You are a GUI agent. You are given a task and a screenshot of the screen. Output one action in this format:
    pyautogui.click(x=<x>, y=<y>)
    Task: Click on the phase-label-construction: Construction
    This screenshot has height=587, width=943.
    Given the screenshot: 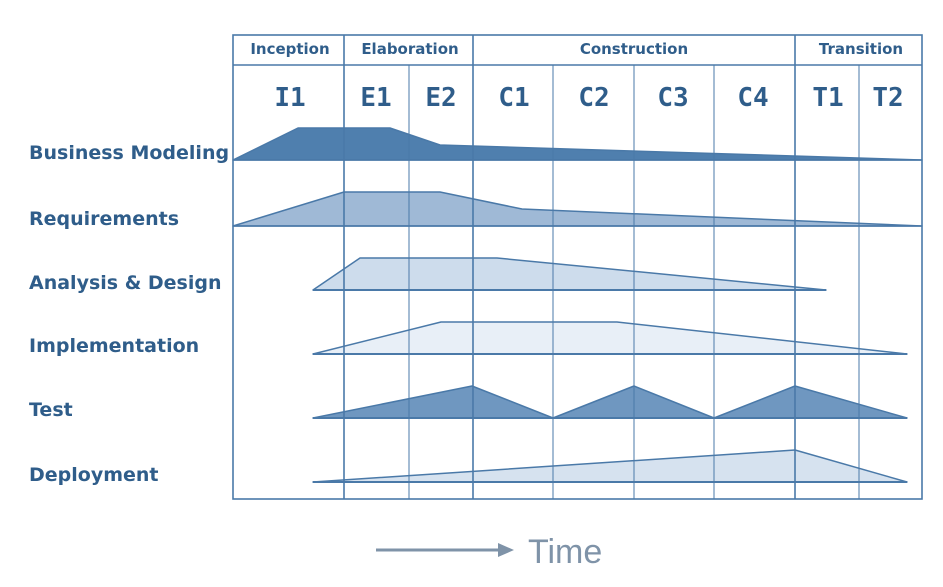 What is the action you would take?
    pyautogui.click(x=634, y=49)
    